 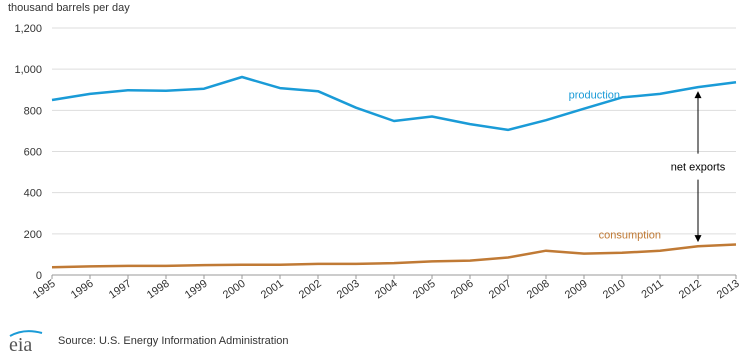 What do you see at coordinates (647, 166) in the screenshot?
I see `annotations: production consumption net exports` at bounding box center [647, 166].